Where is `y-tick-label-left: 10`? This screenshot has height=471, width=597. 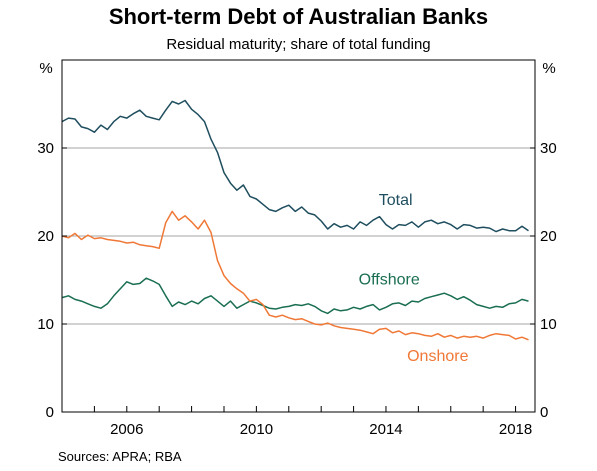
y-tick-label-left: 10 is located at coordinates (45, 324).